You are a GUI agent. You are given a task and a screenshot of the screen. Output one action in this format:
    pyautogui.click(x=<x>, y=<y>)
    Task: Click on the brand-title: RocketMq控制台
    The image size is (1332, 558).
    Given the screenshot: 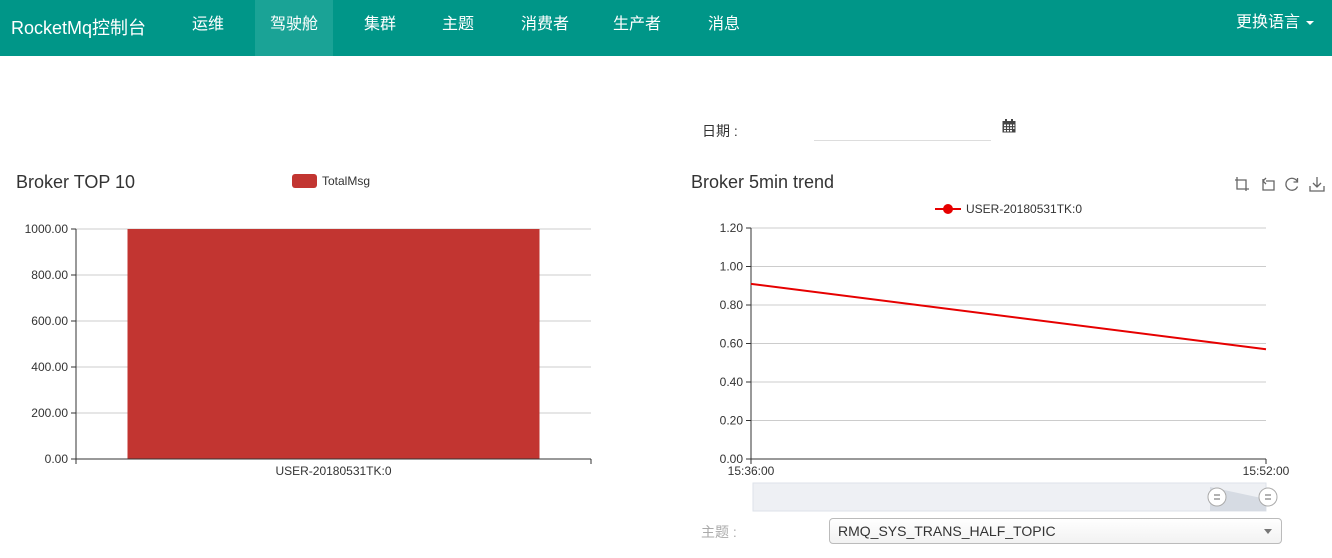 What is the action you would take?
    pyautogui.click(x=79, y=28)
    